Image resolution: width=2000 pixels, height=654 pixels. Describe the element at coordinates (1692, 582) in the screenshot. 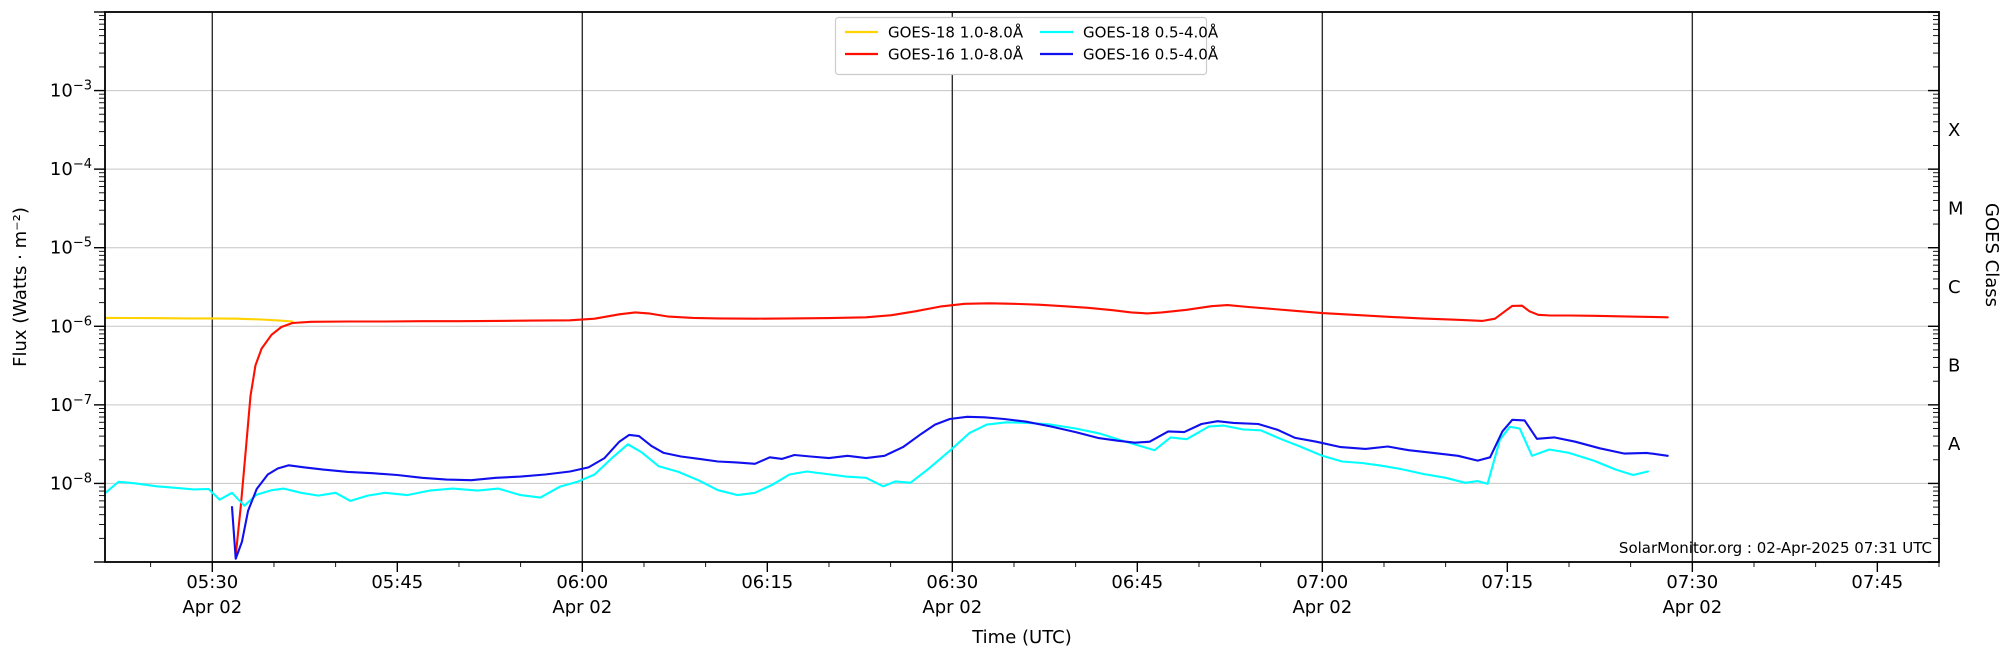

I see `x-tick-label-07:30: 07:30` at that location.